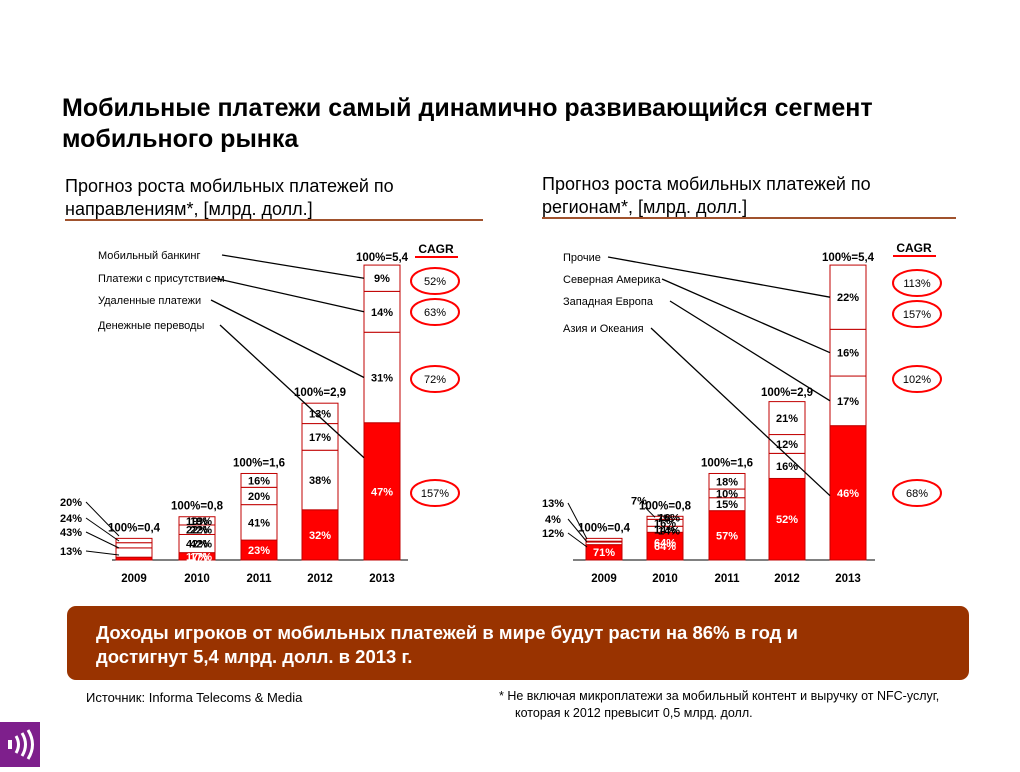 Image resolution: width=1020 pixels, height=772 pixels. Describe the element at coordinates (180, 139) in the screenshot. I see `title-line-2: мобильного рынка` at that location.